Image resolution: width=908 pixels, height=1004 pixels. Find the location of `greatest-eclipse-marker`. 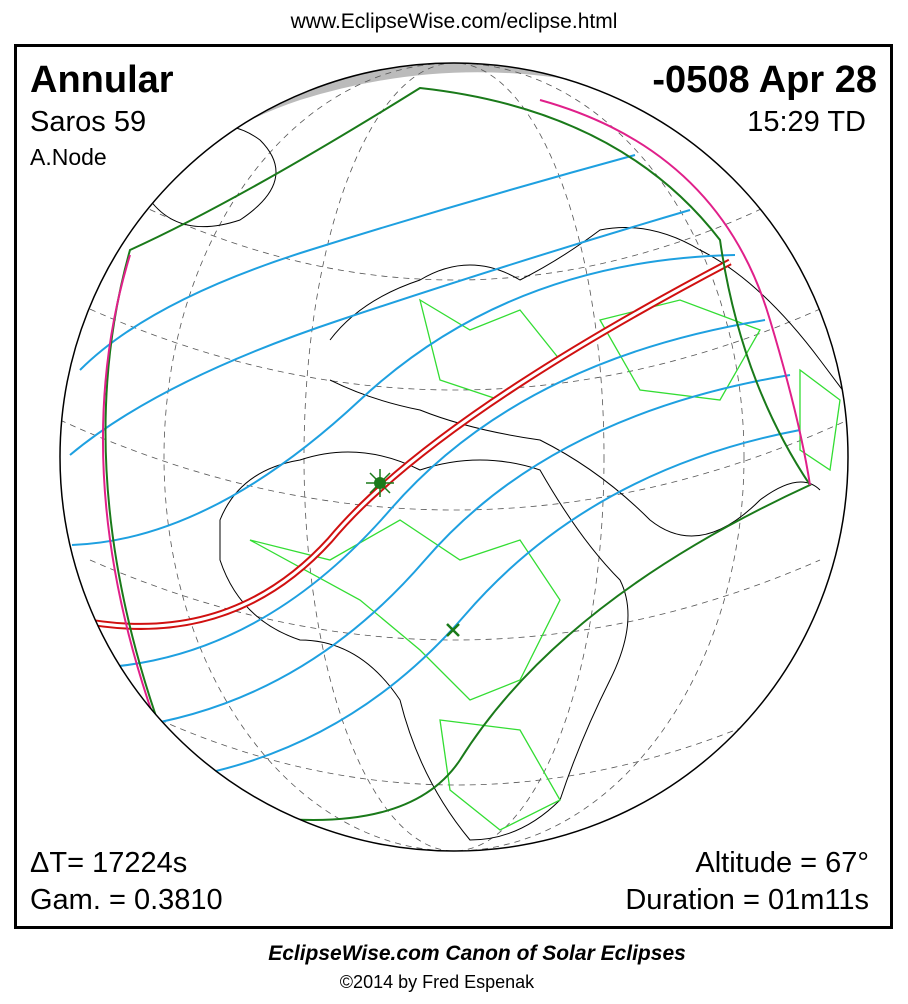

greatest-eclipse-marker is located at coordinates (380, 483).